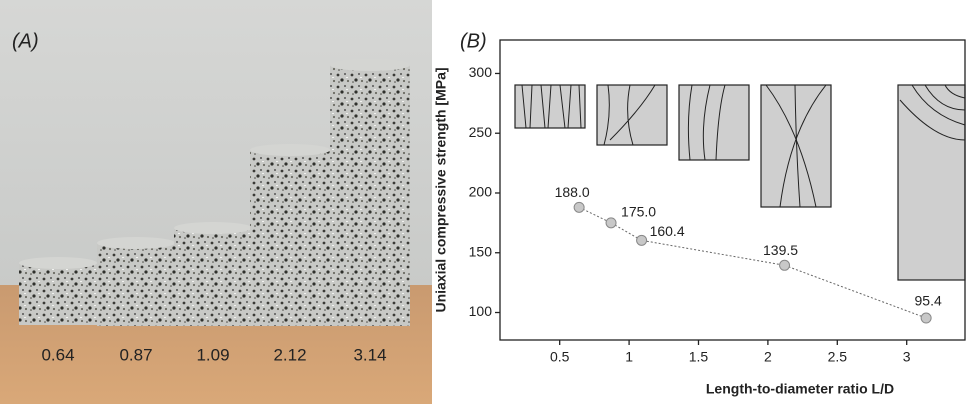 The width and height of the screenshot is (971, 404). I want to click on x-axis-title: Length-to-diameter ratio L/D, so click(800, 389).